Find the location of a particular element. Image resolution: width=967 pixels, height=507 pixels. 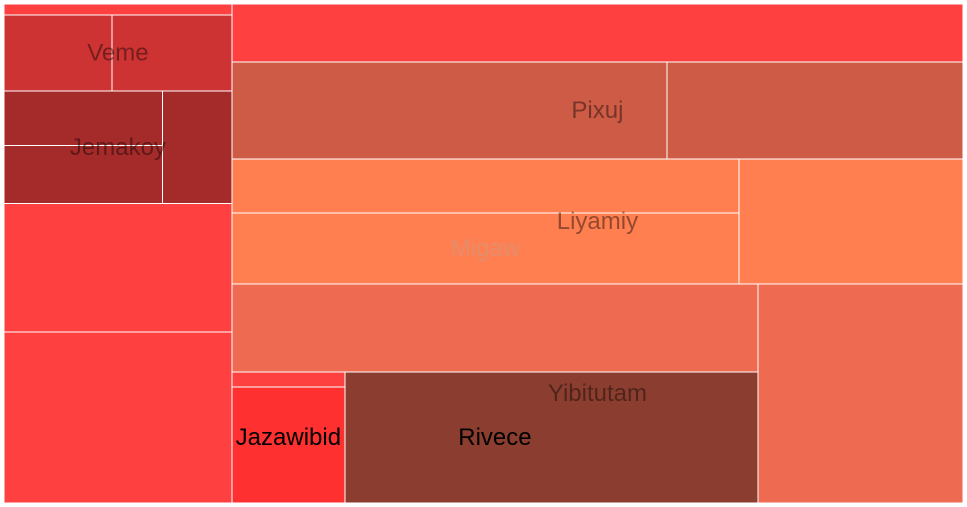

treemap-label-rivece: Rivece is located at coordinates (494, 437).